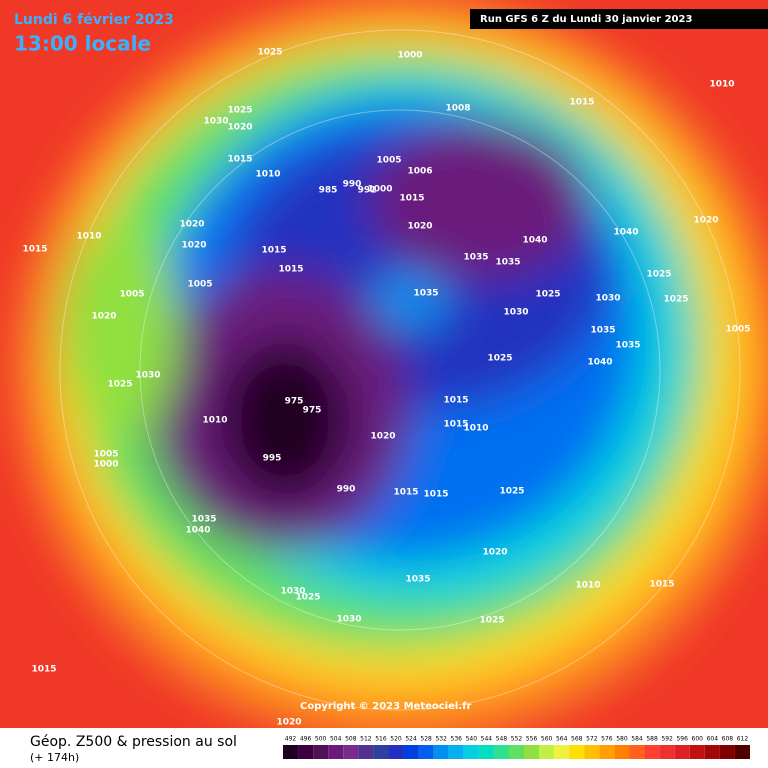 Image resolution: width=768 pixels, height=768 pixels. Describe the element at coordinates (411, 739) in the screenshot. I see `legend-label: 524` at that location.